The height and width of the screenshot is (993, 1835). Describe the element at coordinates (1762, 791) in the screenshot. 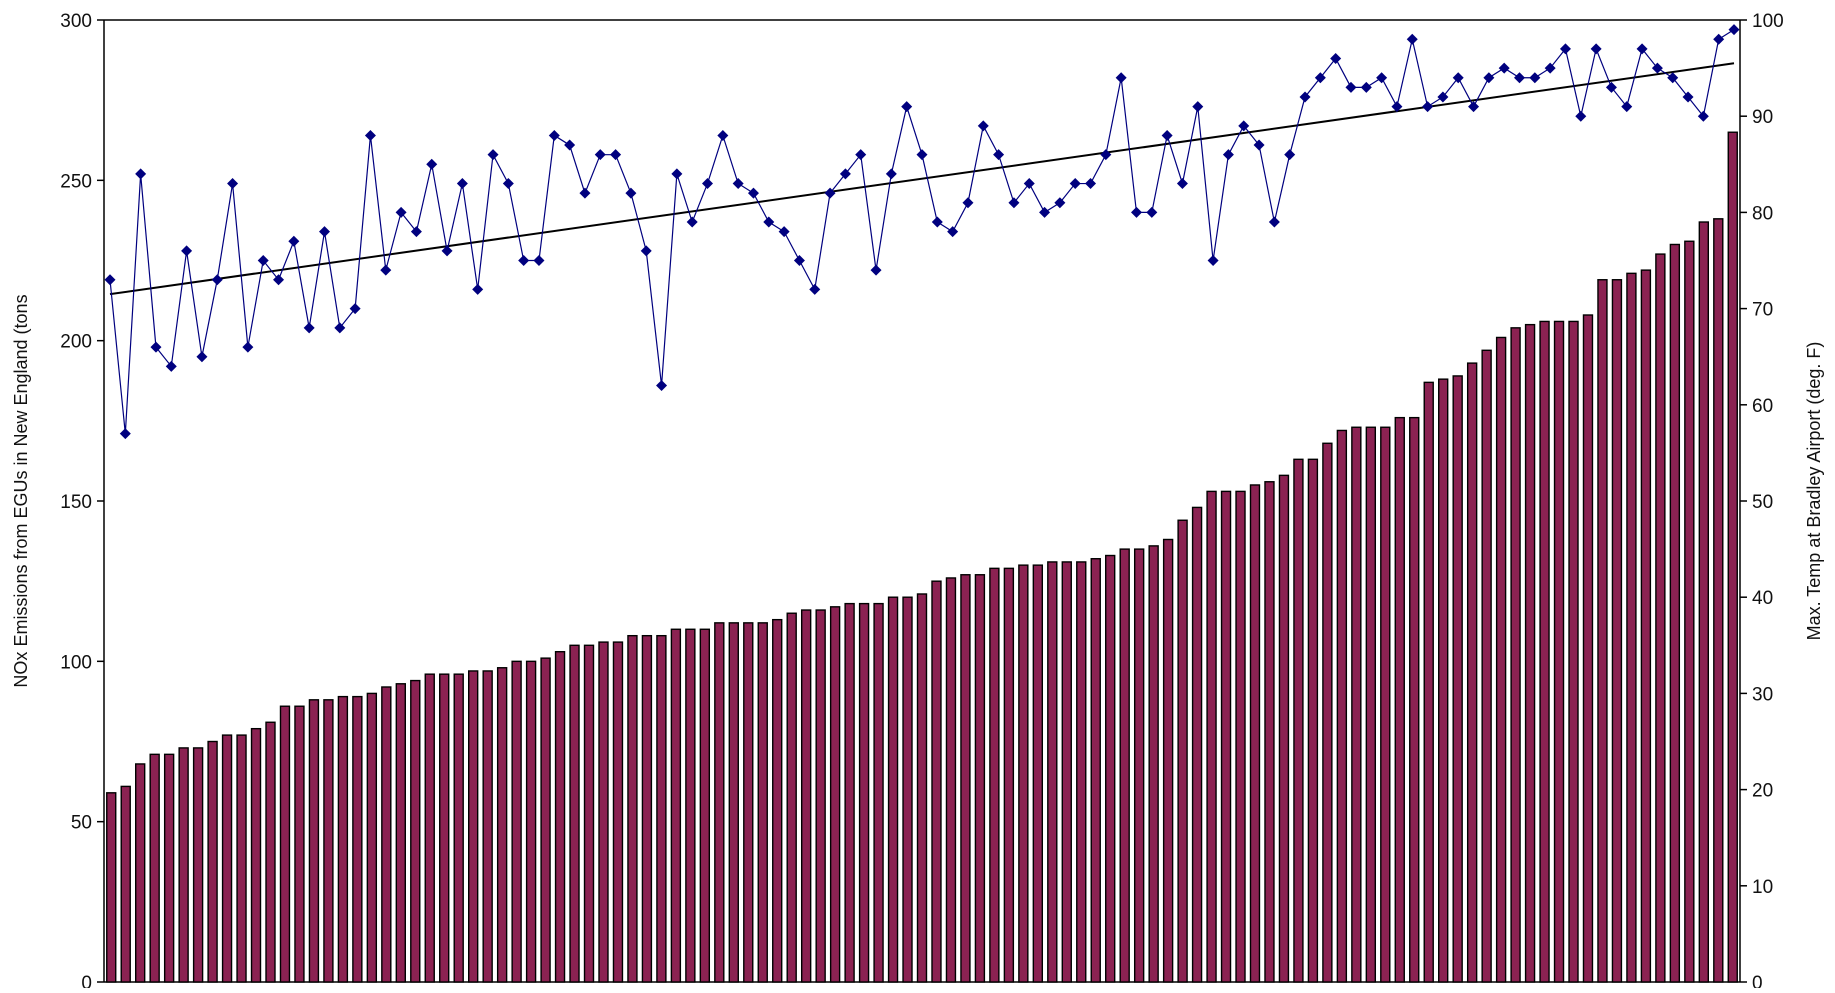

I see `right-tick-label: 20` at that location.